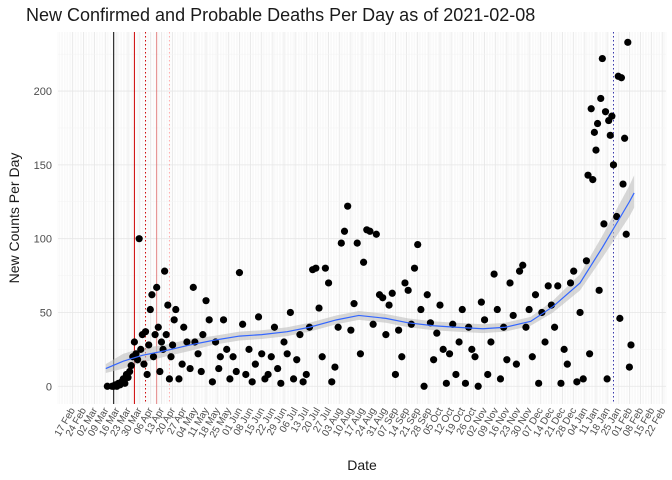 The width and height of the screenshot is (672, 480). Describe the element at coordinates (14, 218) in the screenshot. I see `y-axis-title: New Counts Per Day` at that location.